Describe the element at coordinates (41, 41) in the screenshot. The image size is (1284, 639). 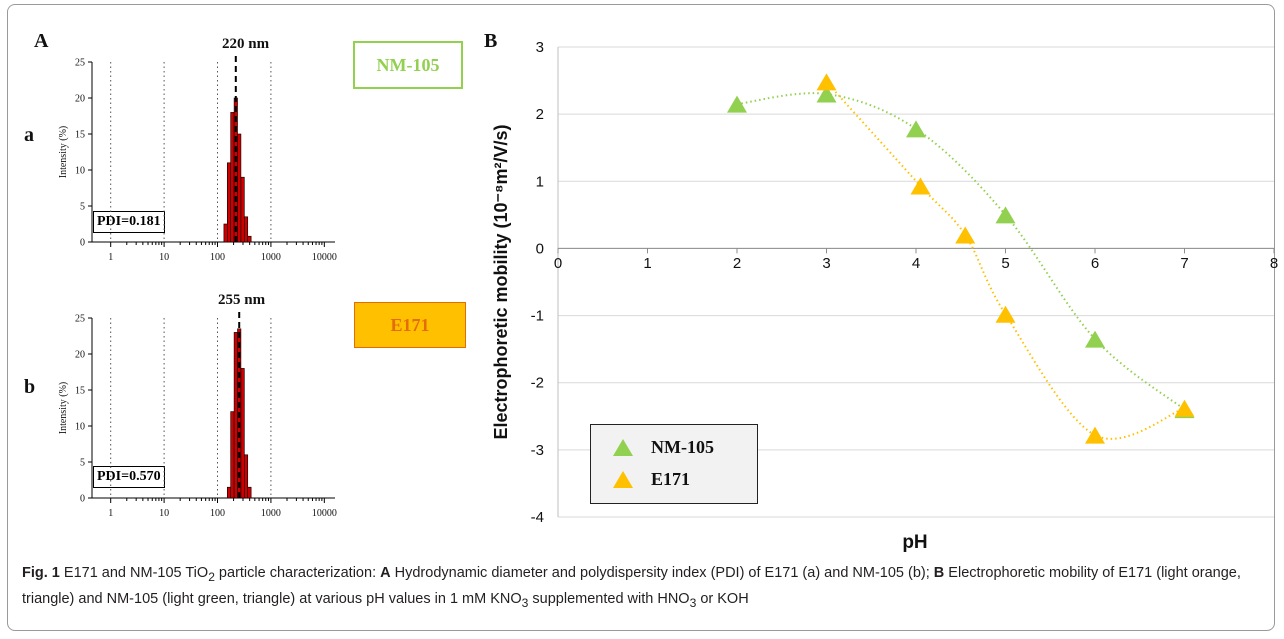
I see `panel-a-letter: A` at that location.